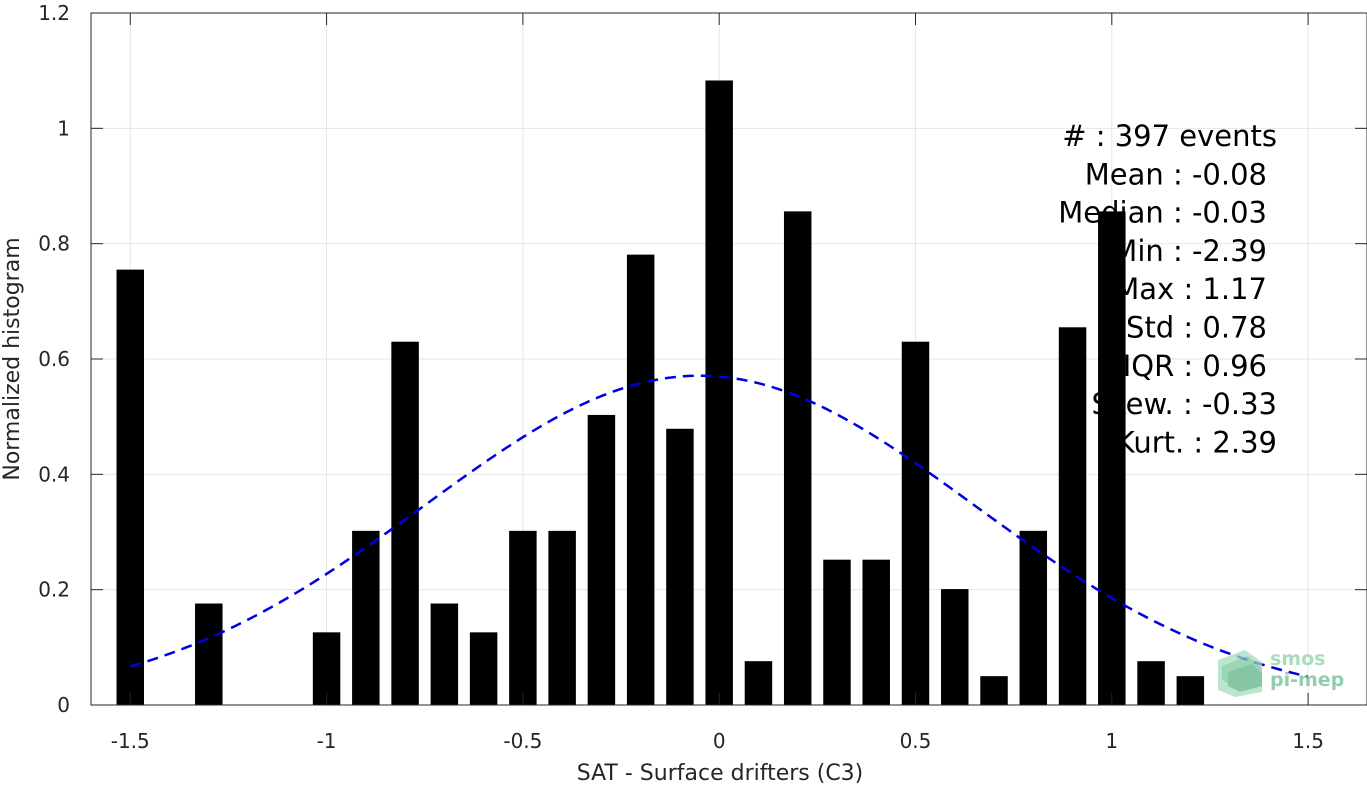 This screenshot has width=1367, height=785. Describe the element at coordinates (1196, 328) in the screenshot. I see `stat-line: Std : 0.78` at that location.